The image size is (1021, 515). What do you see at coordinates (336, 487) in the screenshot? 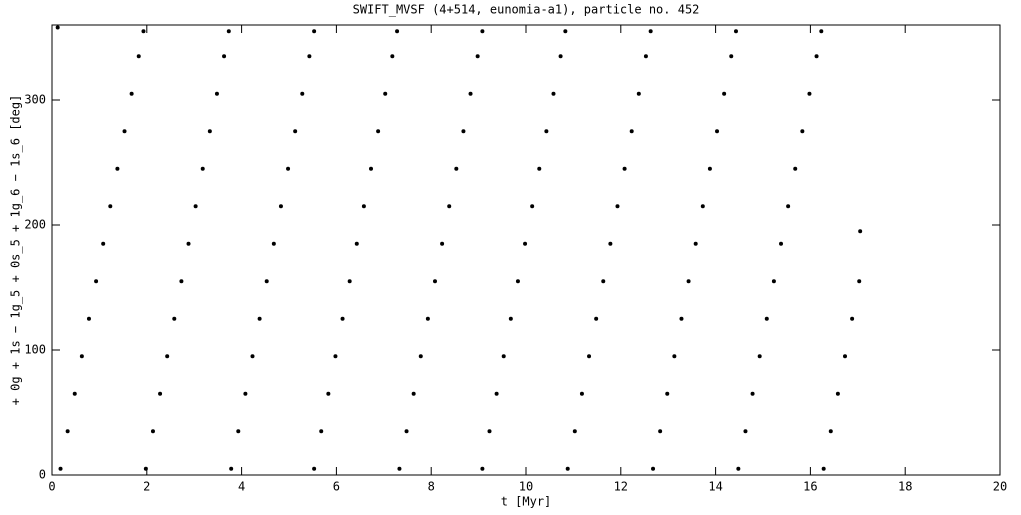
I see `x-tick-label: 6` at bounding box center [336, 487].